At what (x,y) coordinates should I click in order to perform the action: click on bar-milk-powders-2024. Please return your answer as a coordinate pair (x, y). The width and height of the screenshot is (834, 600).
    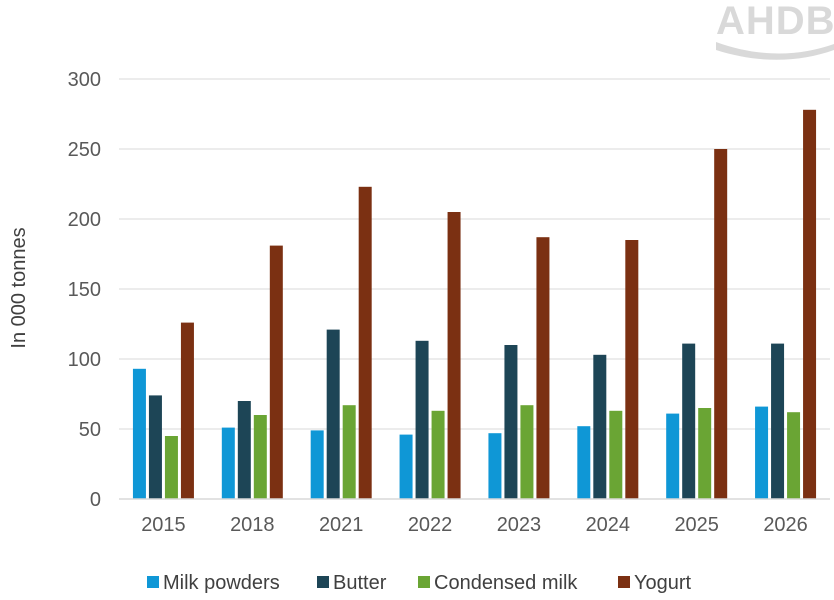
    Looking at the image, I should click on (584, 462).